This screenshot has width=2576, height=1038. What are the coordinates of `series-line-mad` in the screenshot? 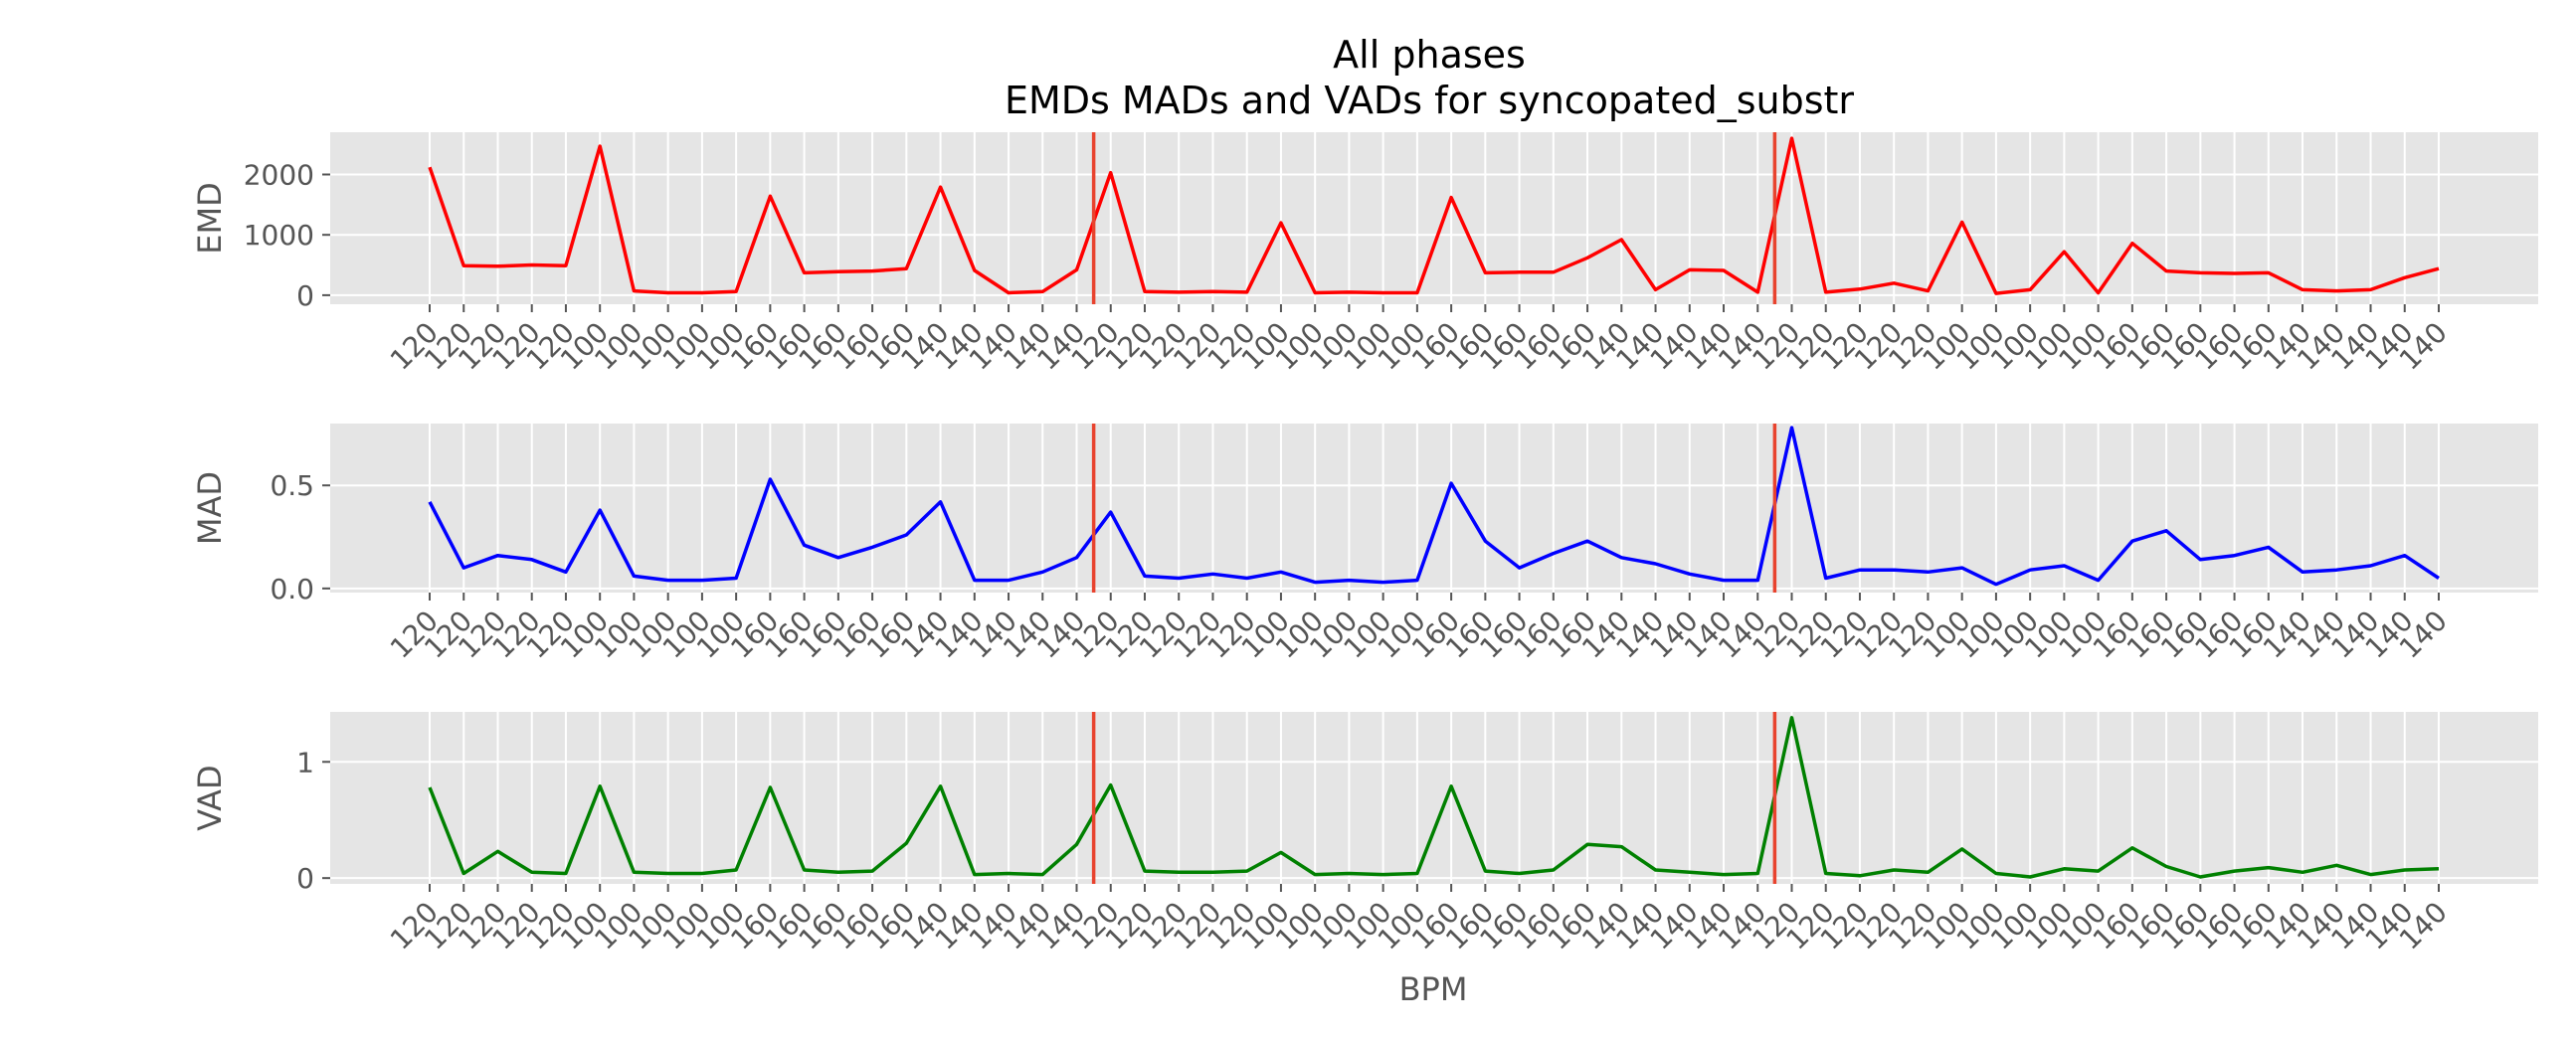 It's located at (1434, 506).